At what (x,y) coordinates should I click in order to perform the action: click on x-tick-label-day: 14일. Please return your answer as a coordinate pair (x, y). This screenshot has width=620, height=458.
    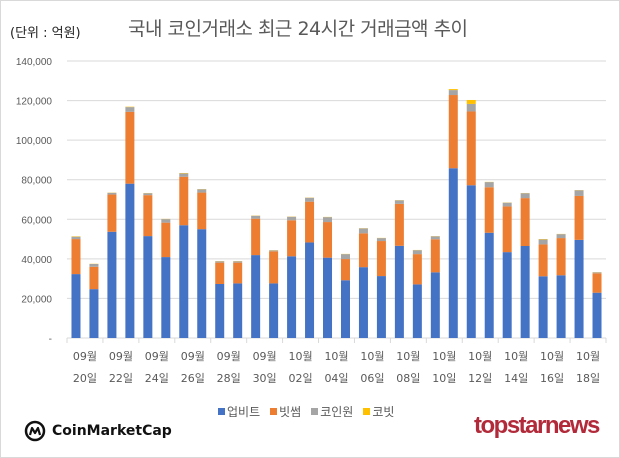
    Looking at the image, I should click on (516, 378).